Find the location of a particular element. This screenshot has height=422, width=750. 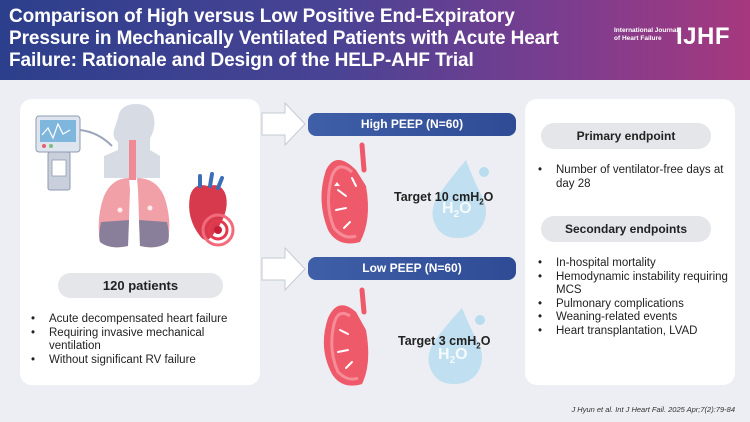

journal-name: International Journal of Heart Failure is located at coordinates (646, 34).